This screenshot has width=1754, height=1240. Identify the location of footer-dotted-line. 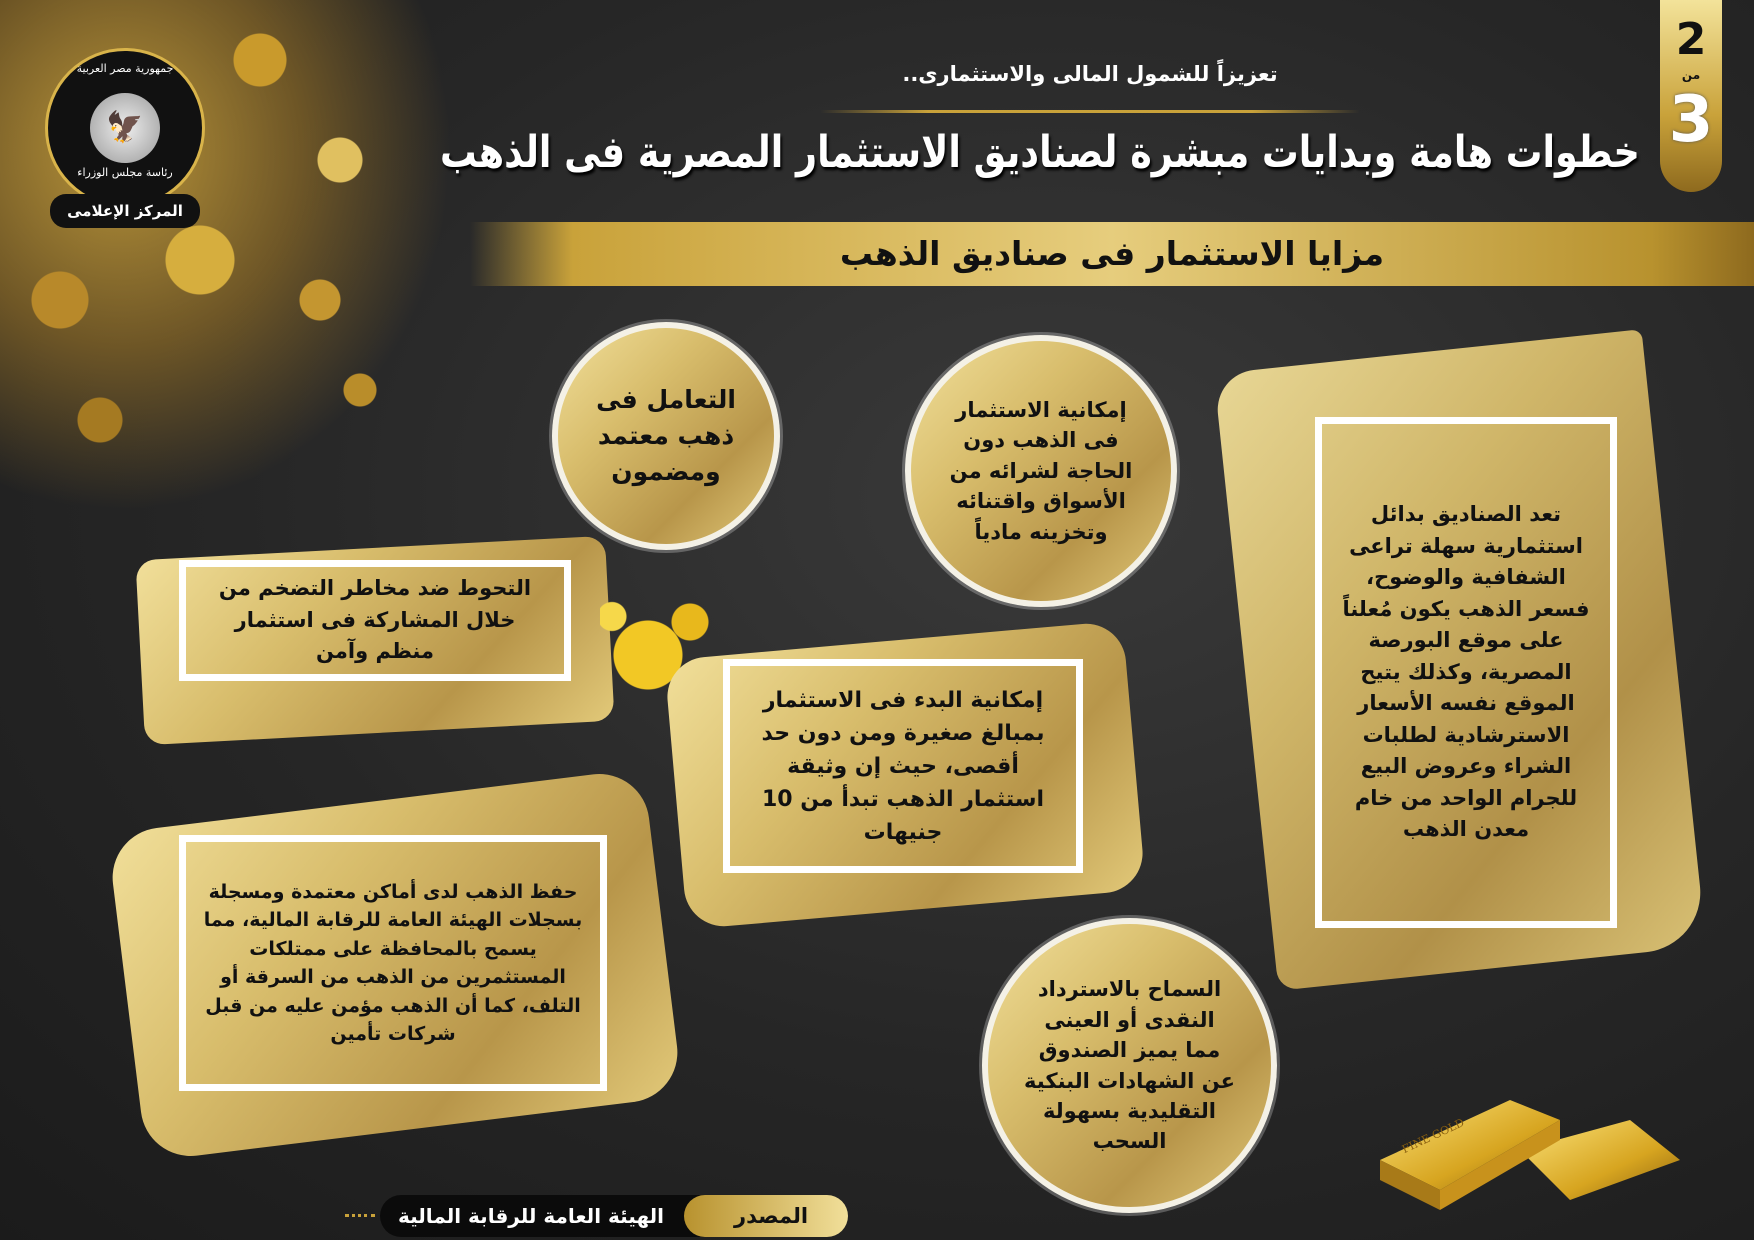
(360, 1215).